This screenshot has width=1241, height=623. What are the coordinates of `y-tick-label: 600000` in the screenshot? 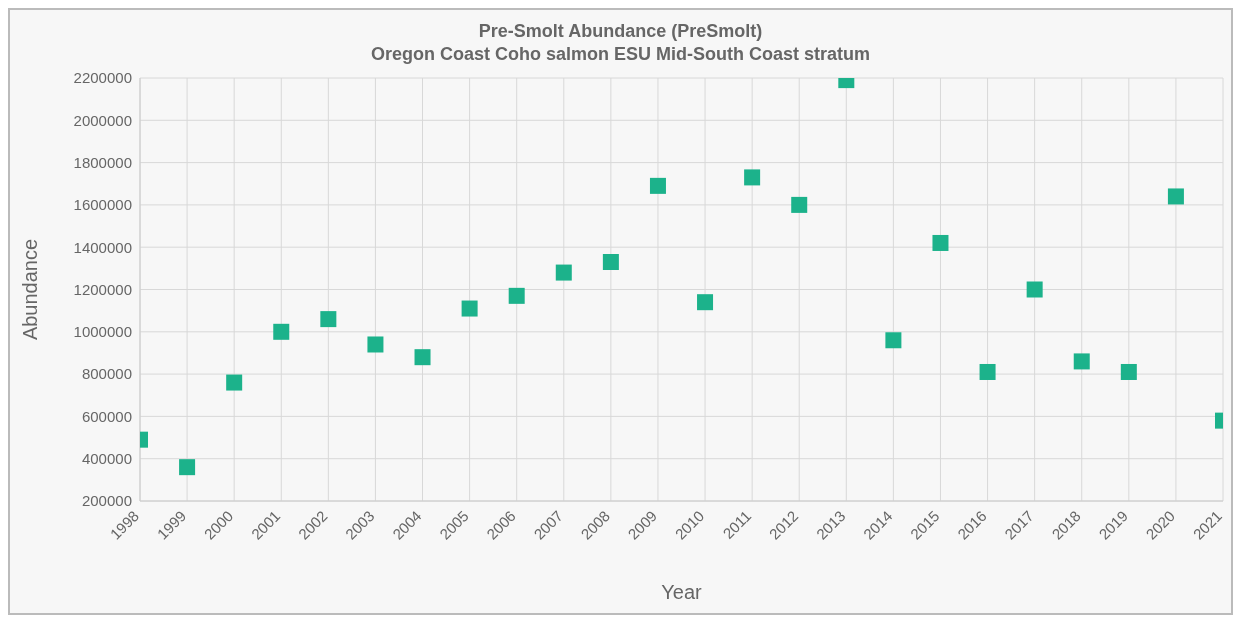 It's located at (106, 416).